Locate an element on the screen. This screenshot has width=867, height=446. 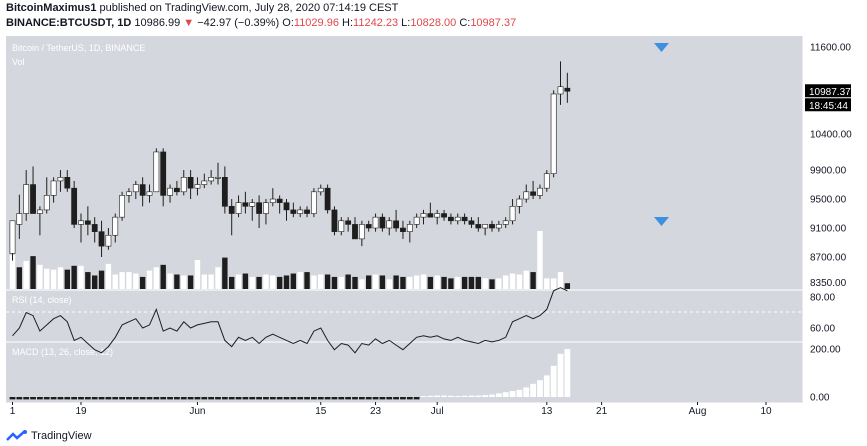
macd-tick-label: 200.00 is located at coordinates (825, 350).